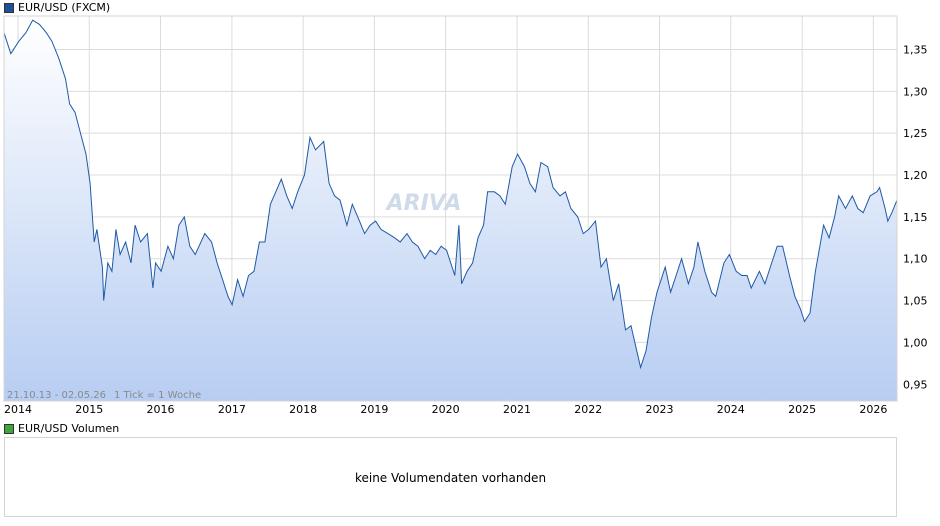 The height and width of the screenshot is (526, 940). Describe the element at coordinates (915, 384) in the screenshot. I see `y-tick-label: 0,95` at that location.